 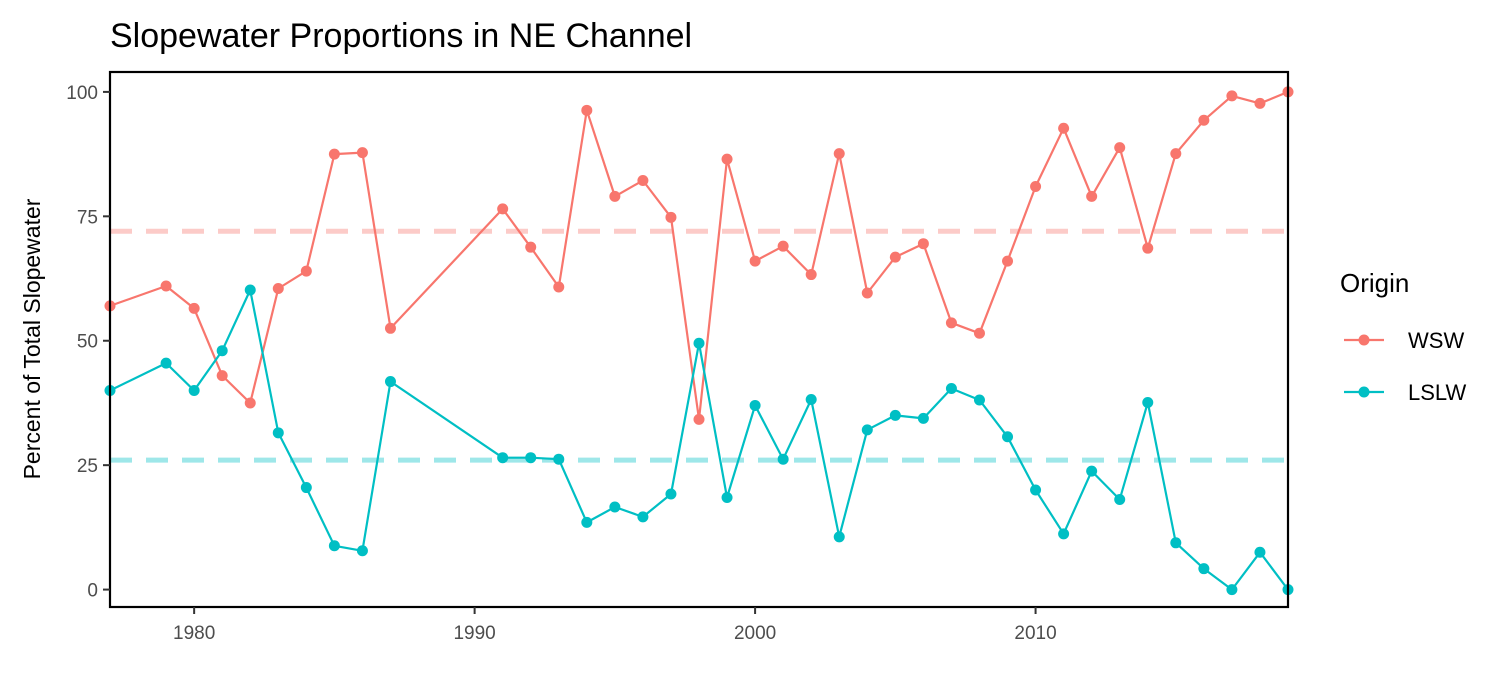 What do you see at coordinates (1436, 340) in the screenshot?
I see `legend-label-wsw: WSW` at bounding box center [1436, 340].